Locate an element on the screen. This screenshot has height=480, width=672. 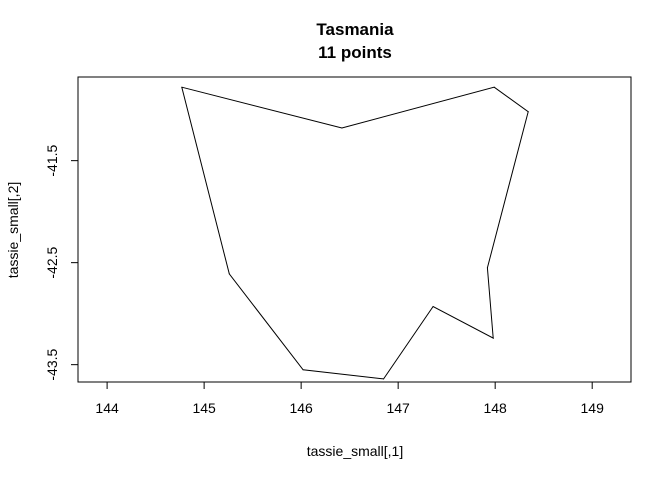
y-tick-label: -43.5 is located at coordinates (52, 364).